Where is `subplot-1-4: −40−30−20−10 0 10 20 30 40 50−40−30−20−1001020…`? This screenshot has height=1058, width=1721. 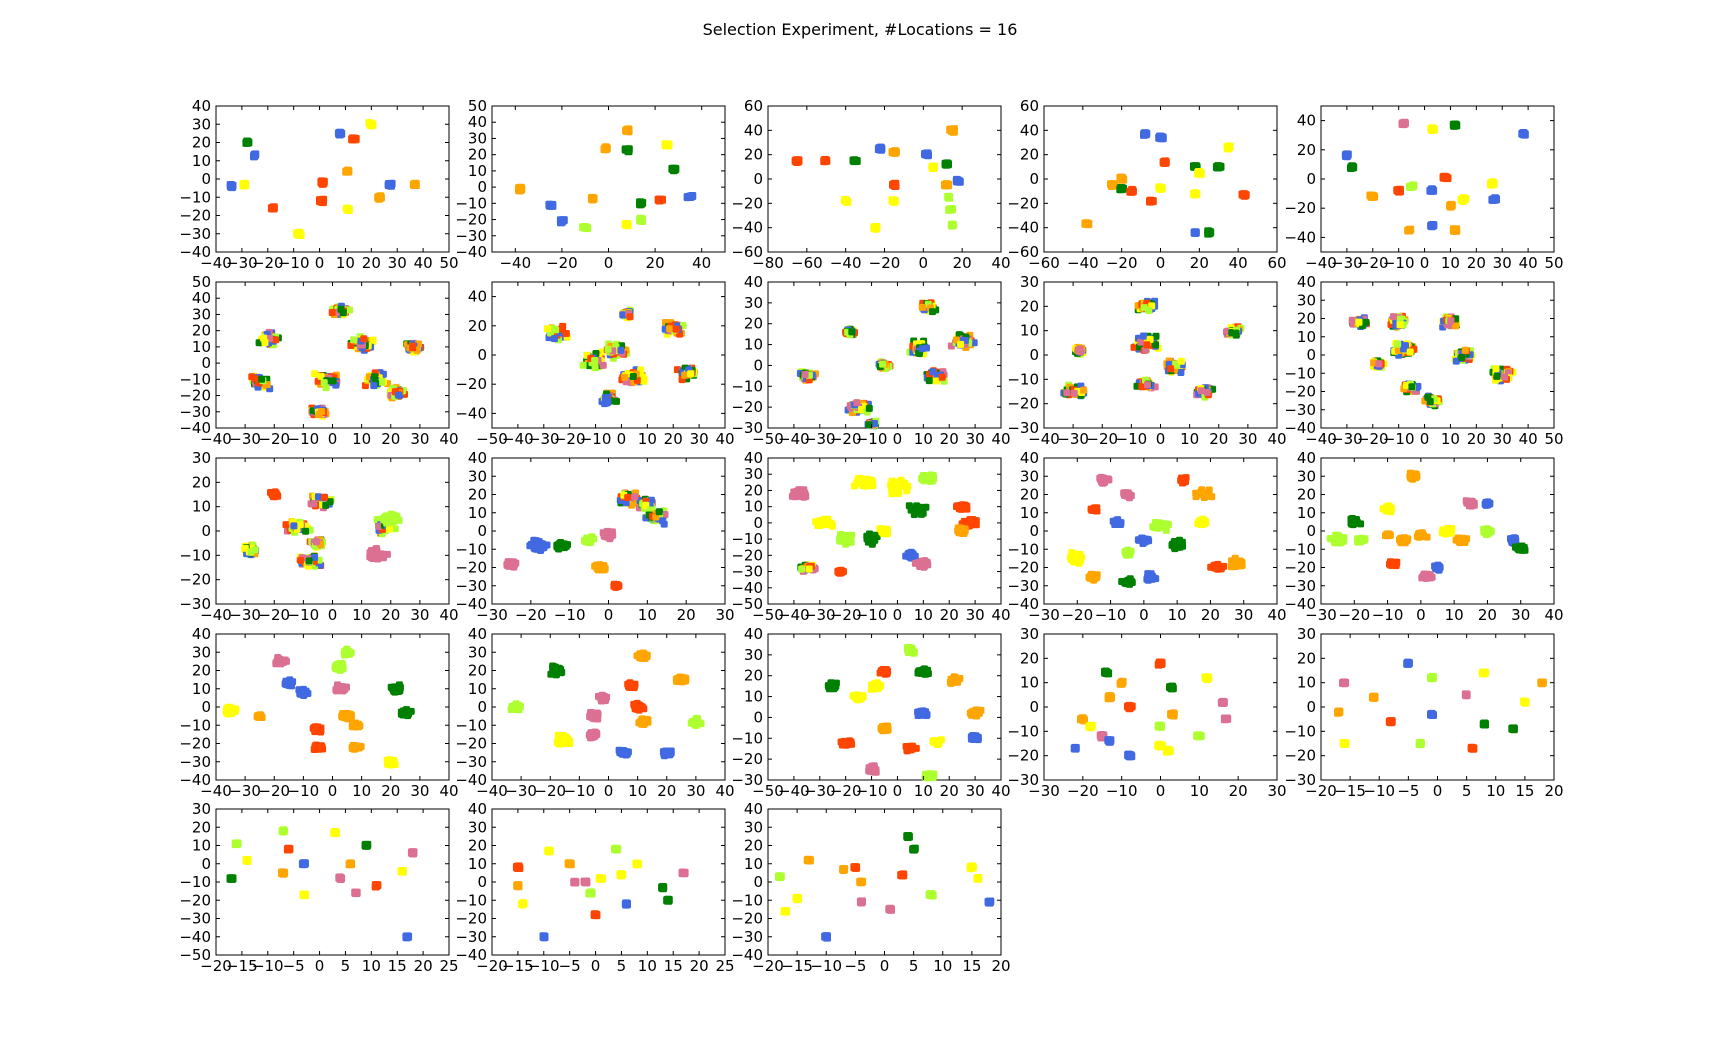 subplot-1-4: −40−30−20−10 0 10 20 30 40 50−40−30−20−1001020… is located at coordinates (1423, 360).